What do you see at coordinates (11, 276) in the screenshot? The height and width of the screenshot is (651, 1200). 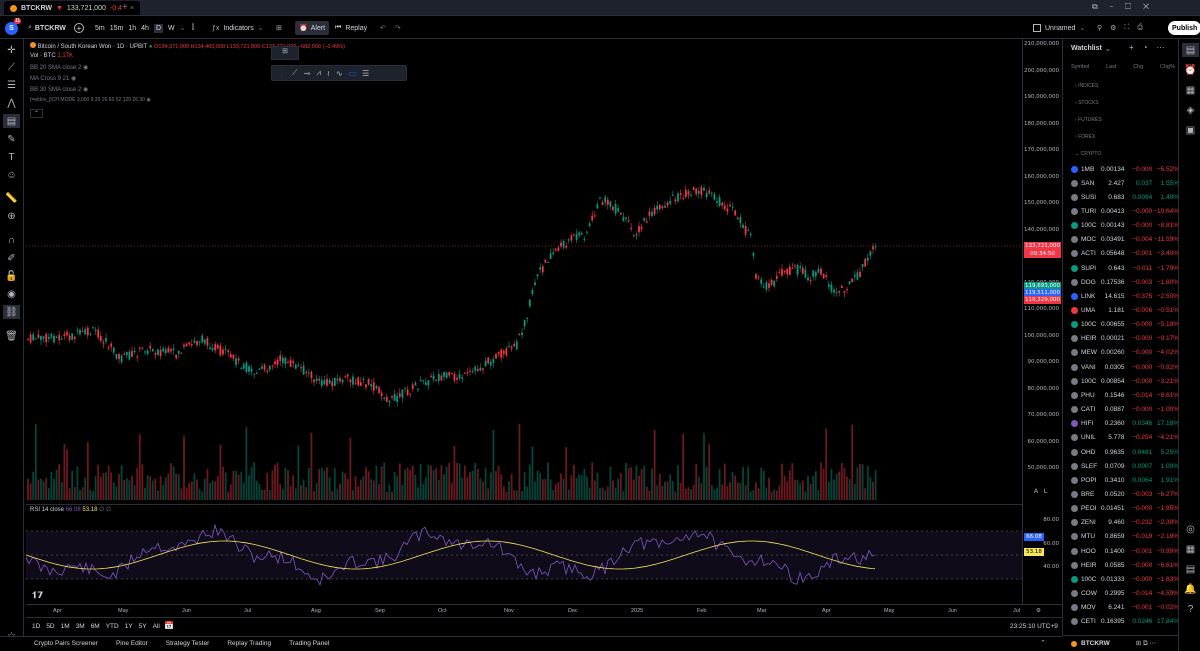 I see `lock-icon: 🔓` at bounding box center [11, 276].